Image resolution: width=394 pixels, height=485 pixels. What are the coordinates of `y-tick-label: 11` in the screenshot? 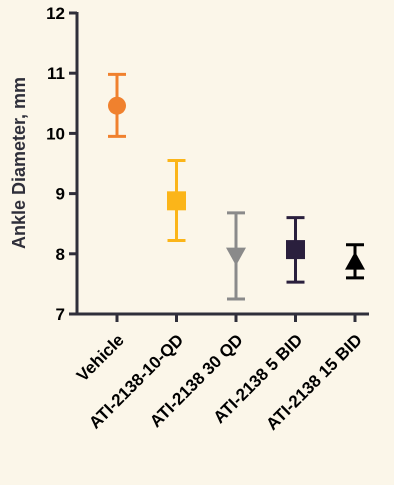 It's located at (56, 73).